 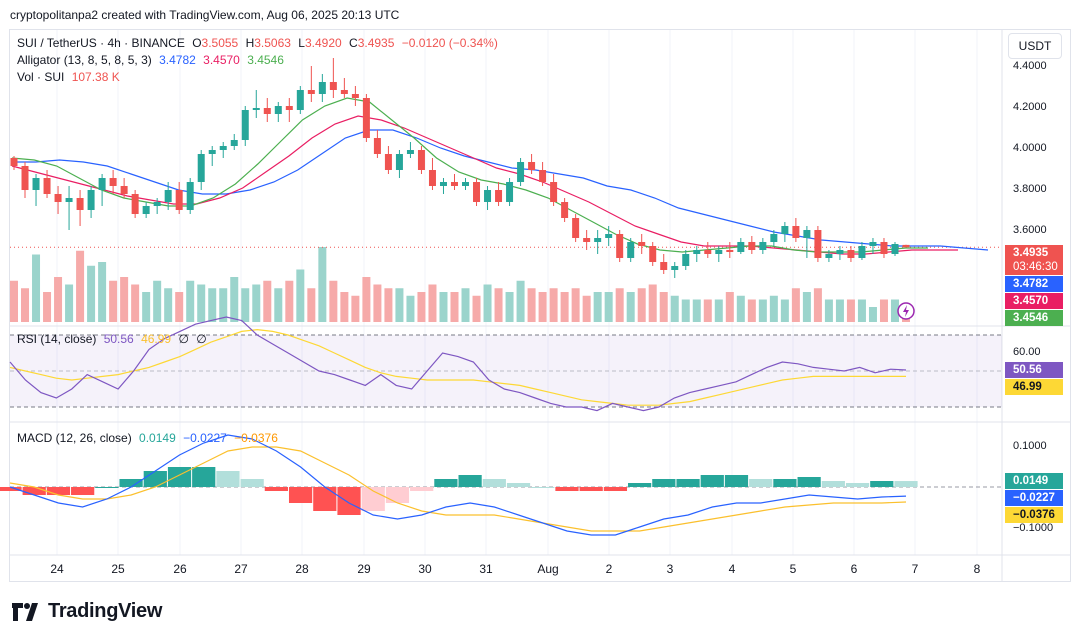 What do you see at coordinates (118, 569) in the screenshot?
I see `date-label: 25` at bounding box center [118, 569].